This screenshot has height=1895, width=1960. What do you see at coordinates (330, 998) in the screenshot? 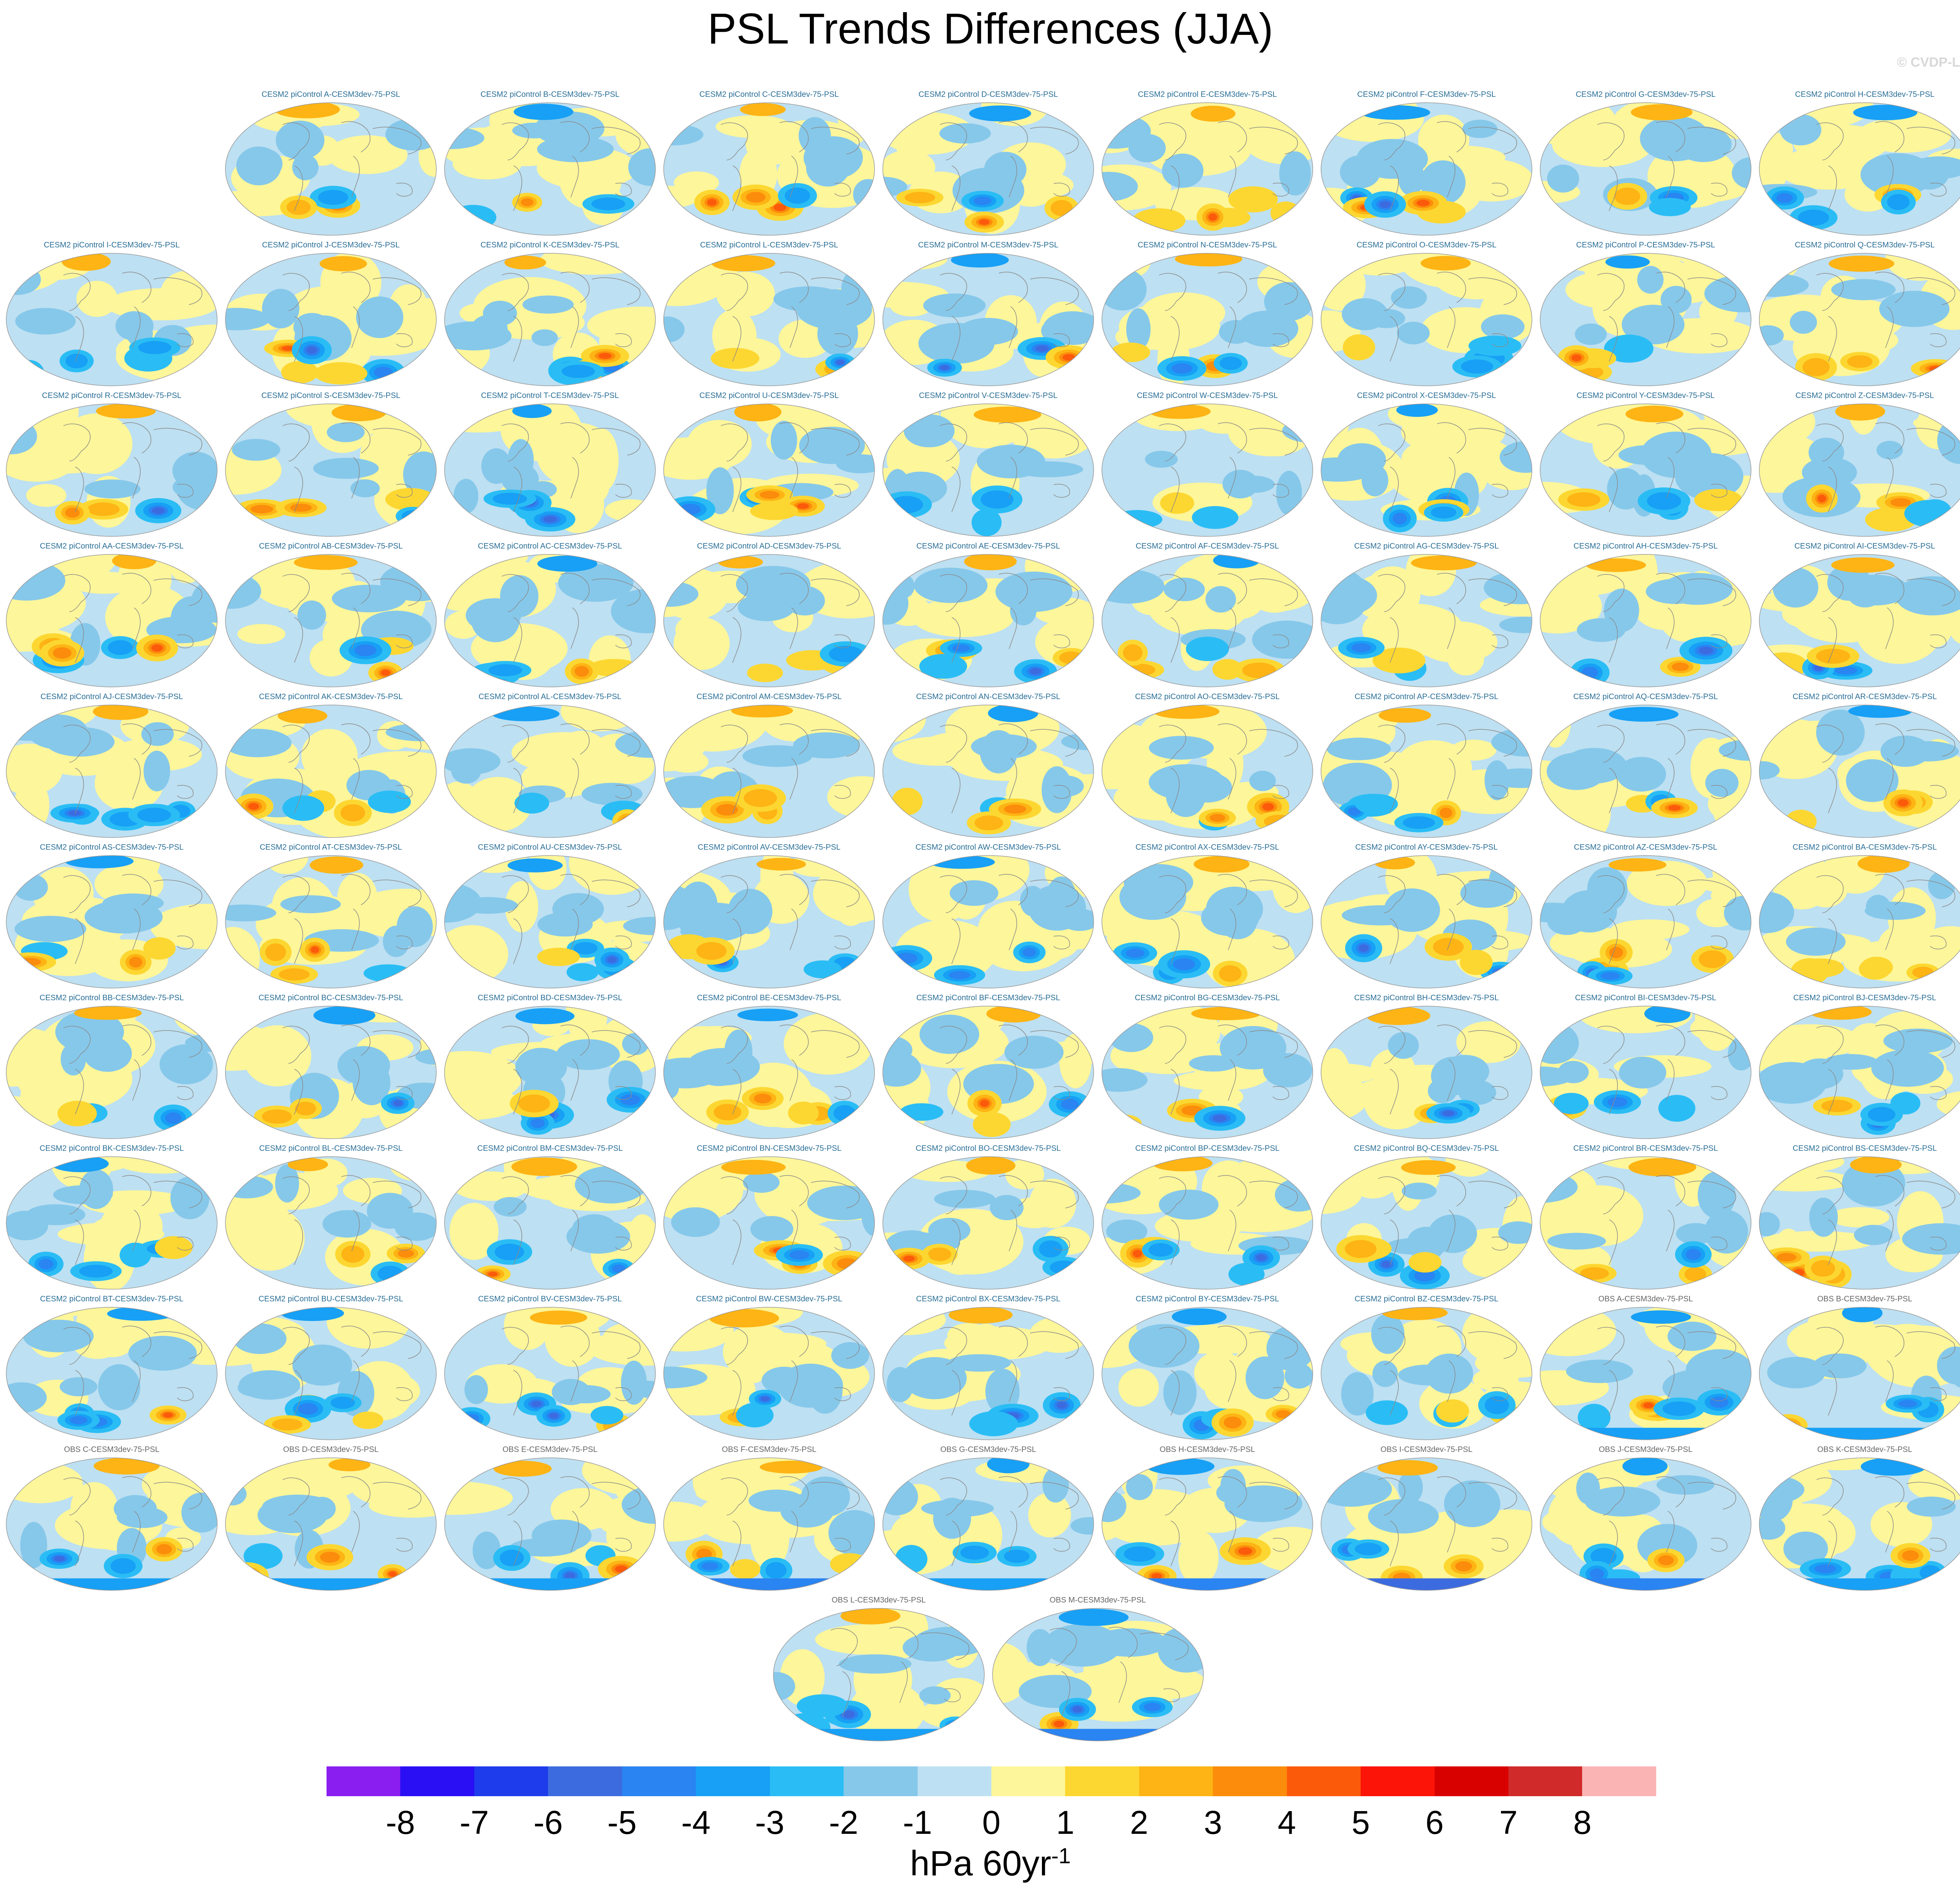
I see `panel-title: CESM2 piControl BC-CESM3dev-75-PSL` at bounding box center [330, 998].